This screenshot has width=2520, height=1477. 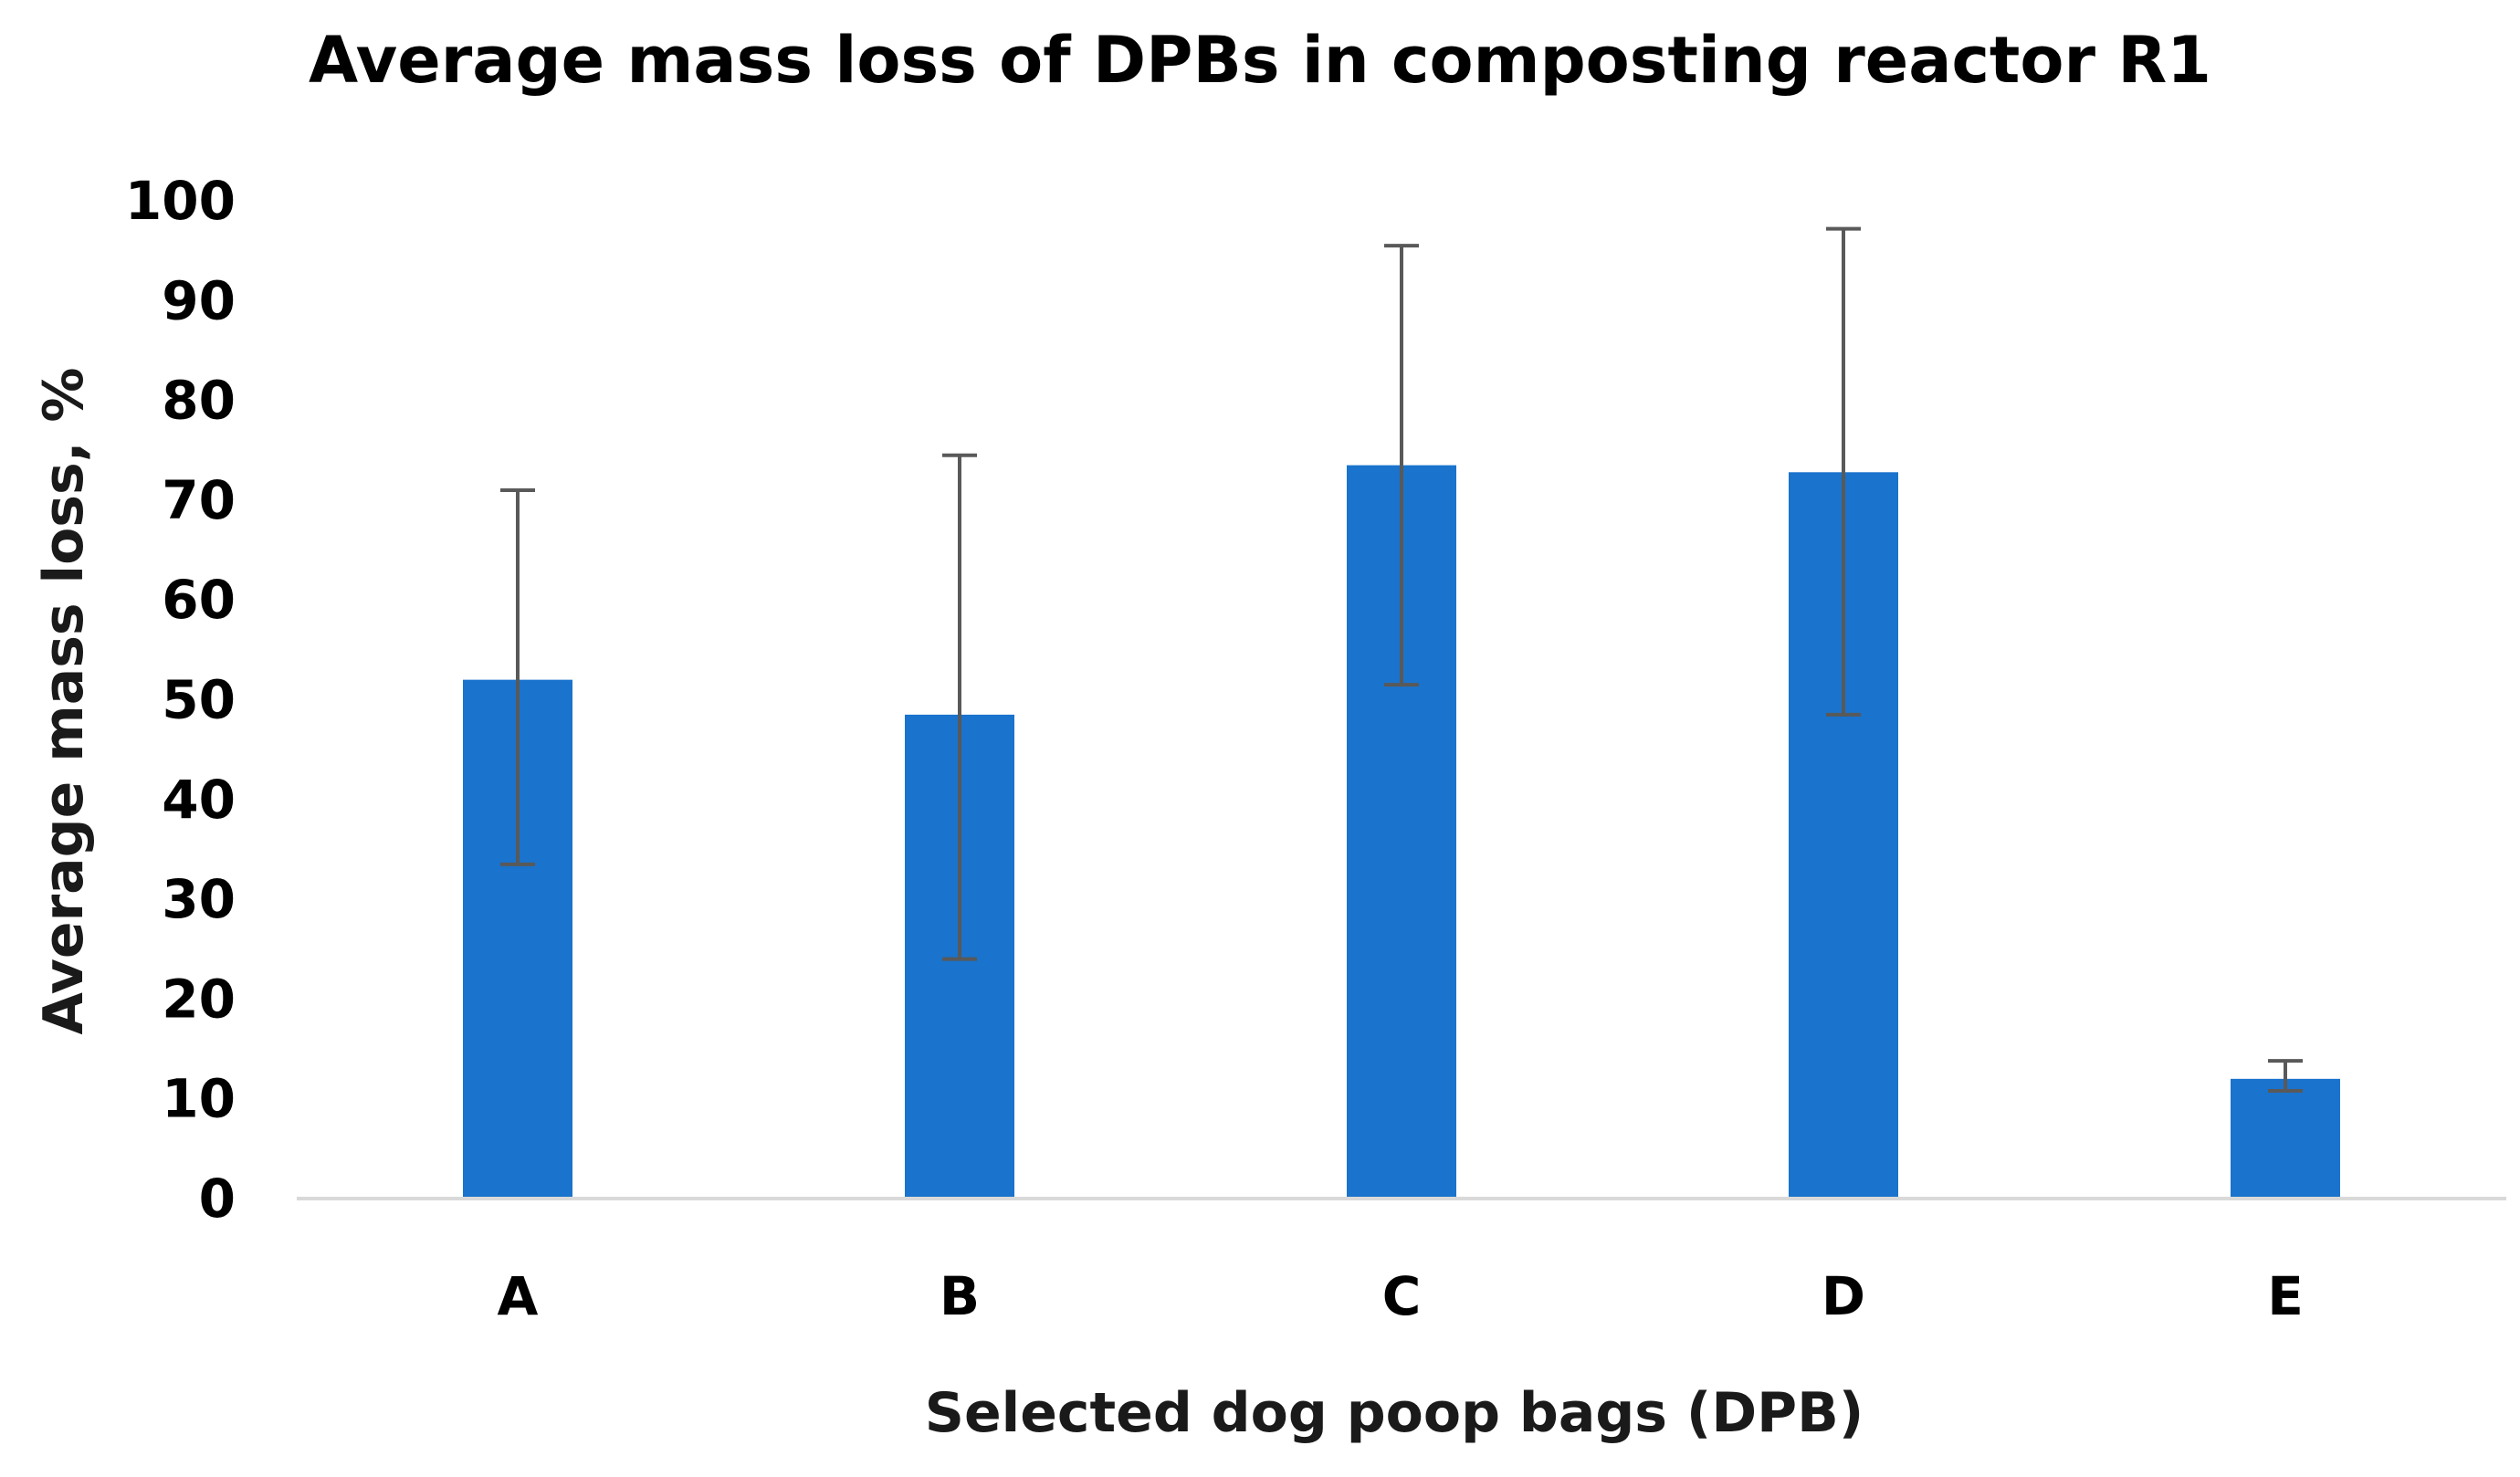 I want to click on y-tick-label: 50, so click(x=199, y=700).